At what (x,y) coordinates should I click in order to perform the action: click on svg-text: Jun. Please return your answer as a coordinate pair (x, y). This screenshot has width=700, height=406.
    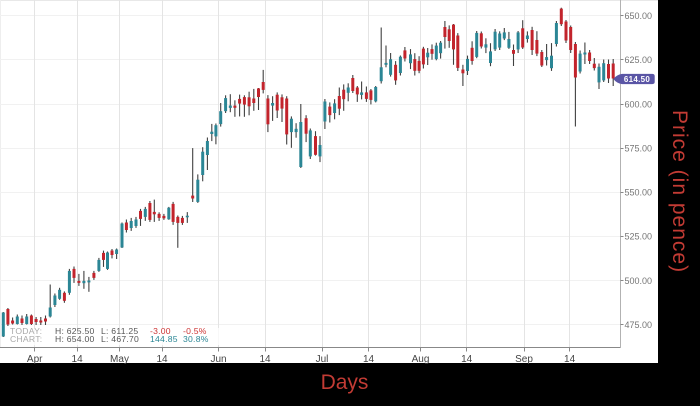
    Looking at the image, I should click on (218, 359).